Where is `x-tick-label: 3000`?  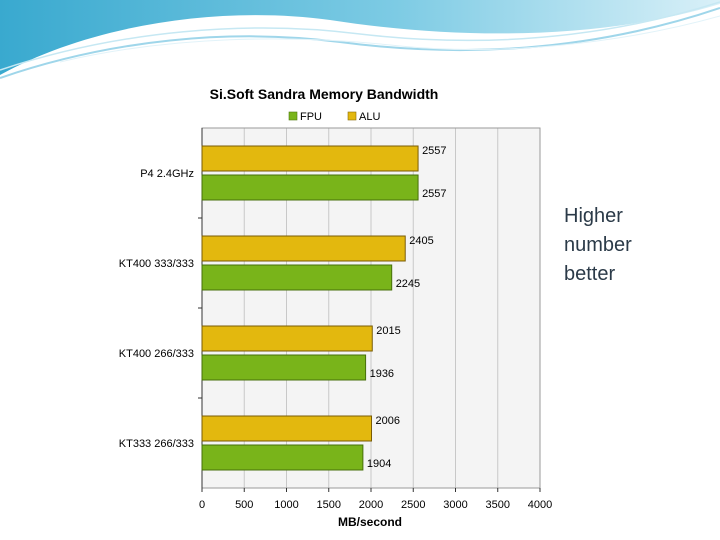
x-tick-label: 3000 is located at coordinates (455, 505).